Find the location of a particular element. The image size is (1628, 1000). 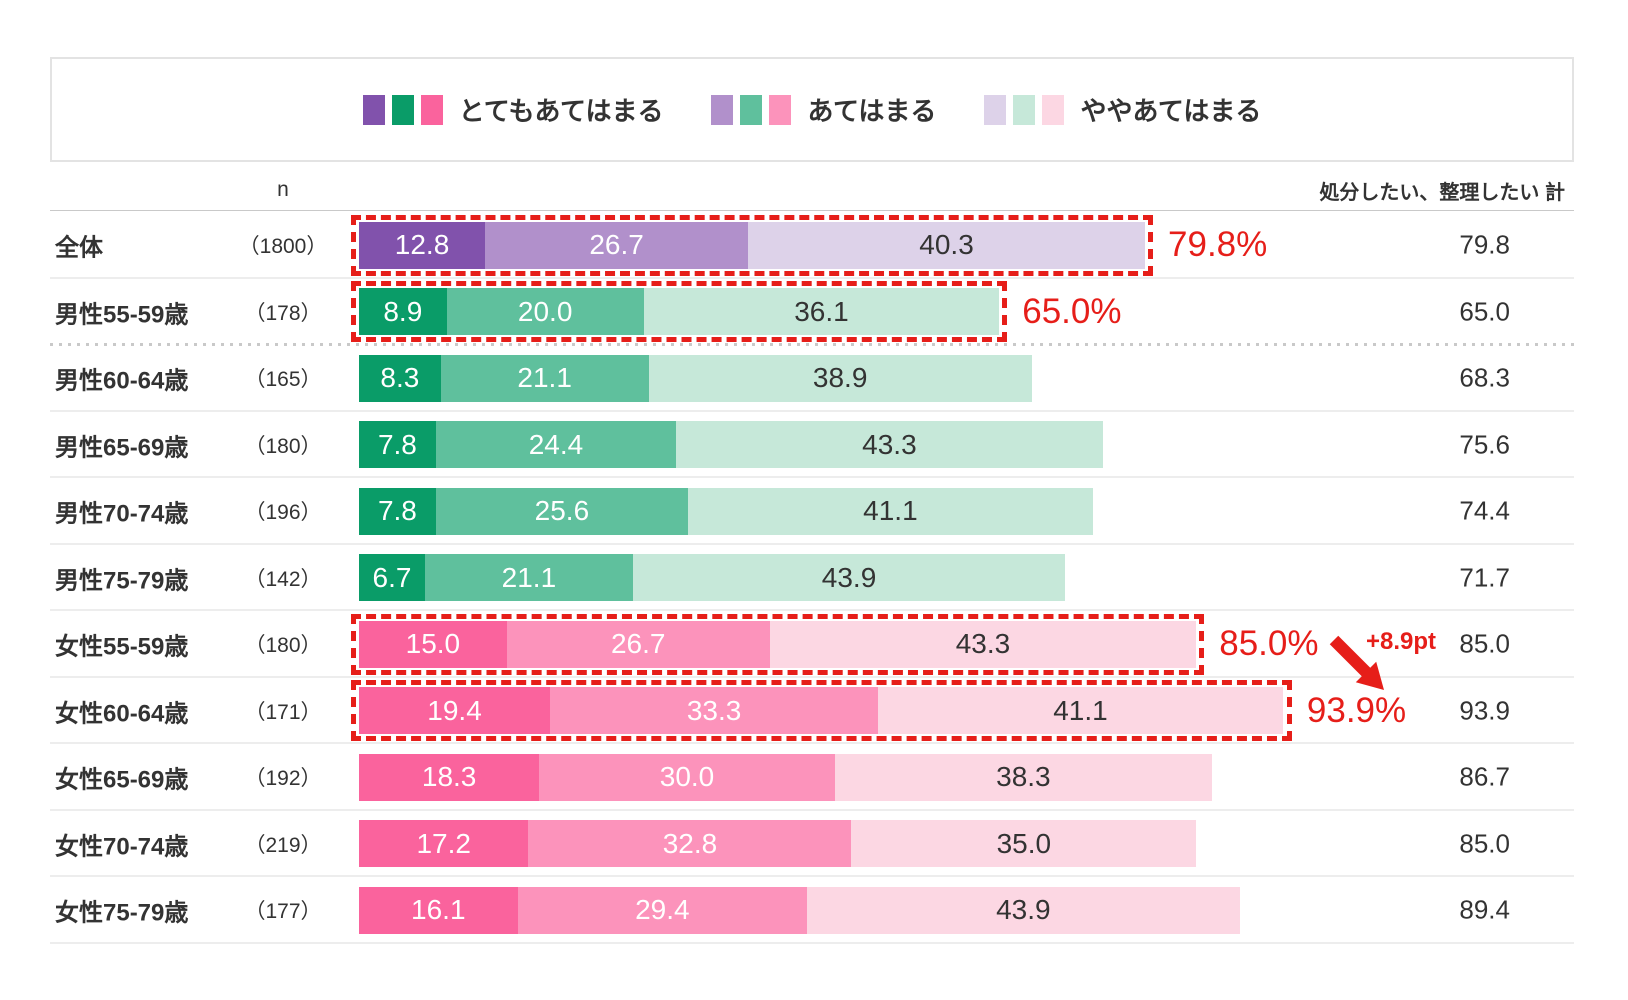

bar-segment: 15.0 is located at coordinates (433, 644).